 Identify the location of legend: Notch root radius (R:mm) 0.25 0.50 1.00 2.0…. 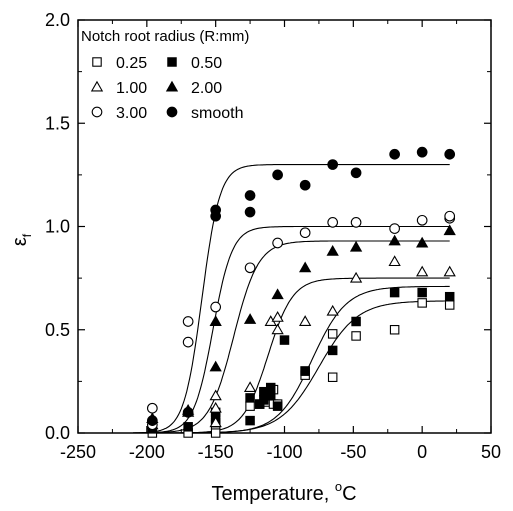
(165, 75).